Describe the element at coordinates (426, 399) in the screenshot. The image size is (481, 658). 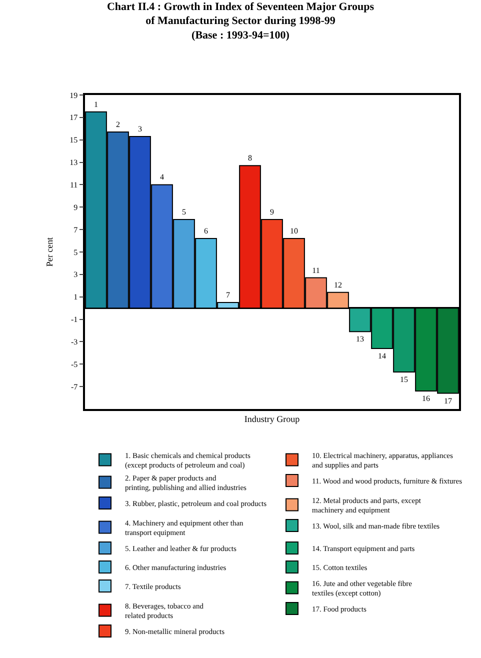
I see `text: 16` at that location.